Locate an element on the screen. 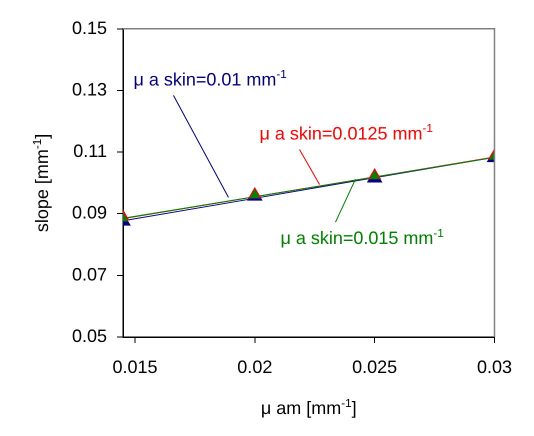 The width and height of the screenshot is (534, 436). x-tick-label: 0.025 is located at coordinates (375, 366).